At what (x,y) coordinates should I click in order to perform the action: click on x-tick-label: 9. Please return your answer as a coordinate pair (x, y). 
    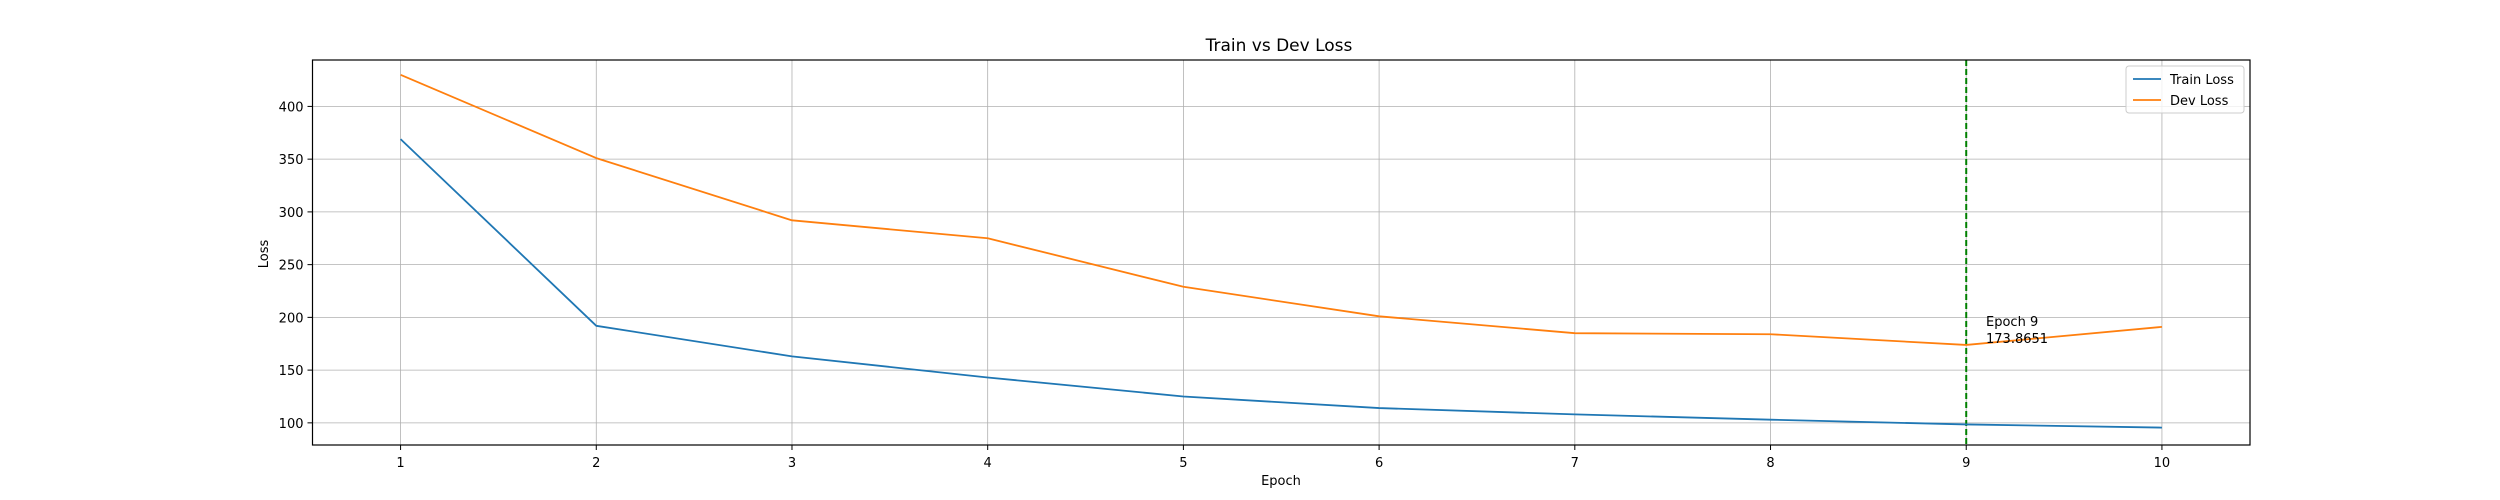
    Looking at the image, I should click on (1966, 463).